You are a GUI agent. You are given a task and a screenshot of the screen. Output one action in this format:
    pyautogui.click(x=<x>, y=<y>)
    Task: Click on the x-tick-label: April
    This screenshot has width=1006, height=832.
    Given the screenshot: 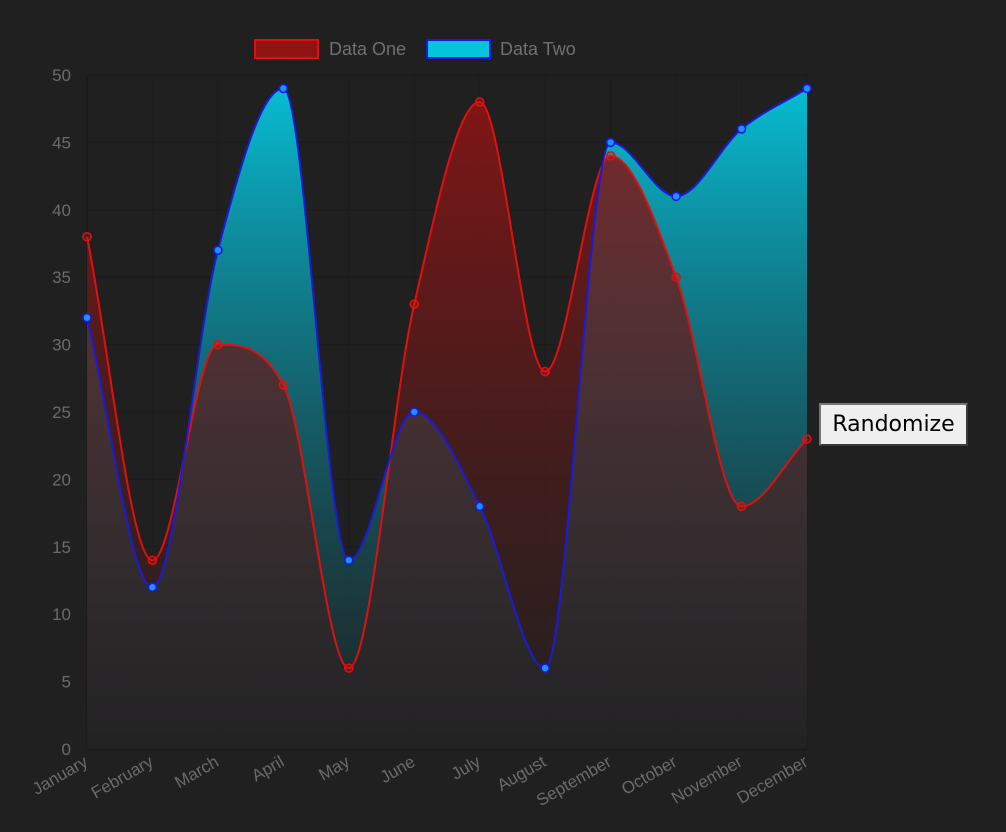 What is the action you would take?
    pyautogui.click(x=267, y=768)
    